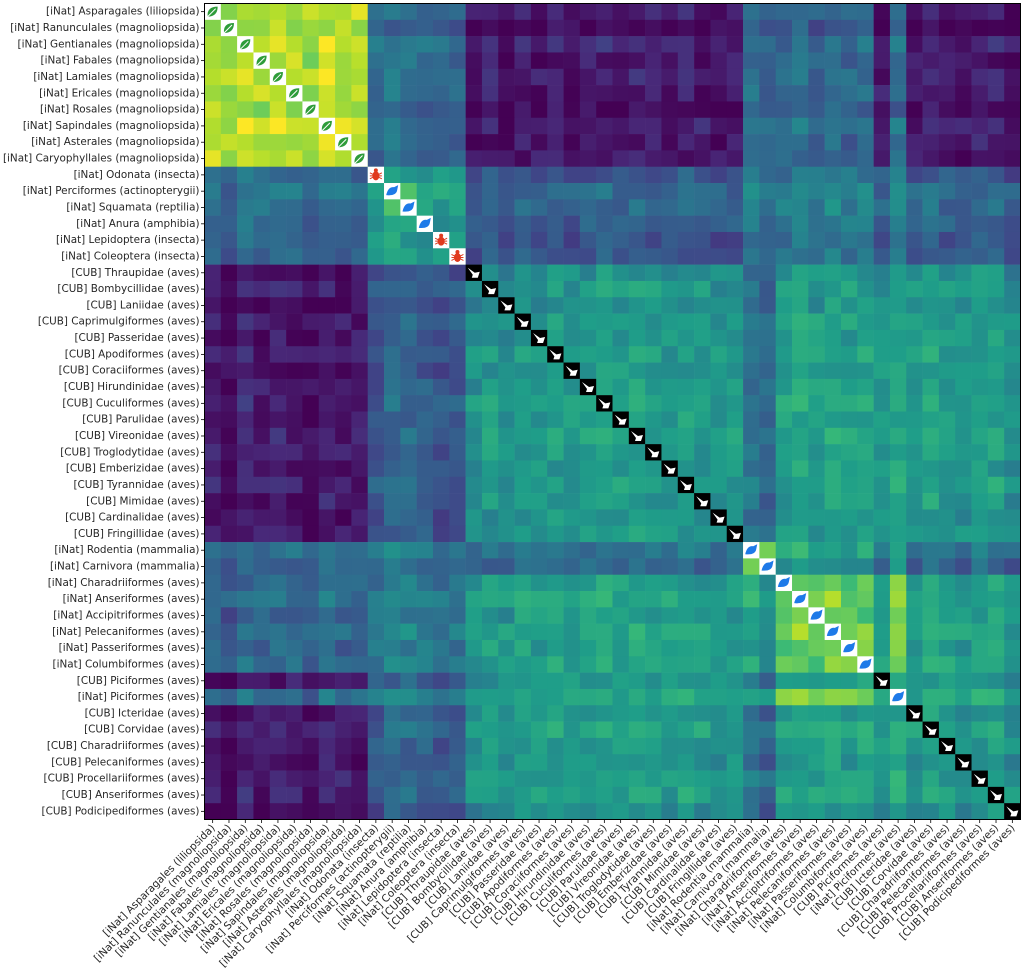 The height and width of the screenshot is (973, 1024). Describe the element at coordinates (914, 713) in the screenshot. I see `bird-icon` at that location.